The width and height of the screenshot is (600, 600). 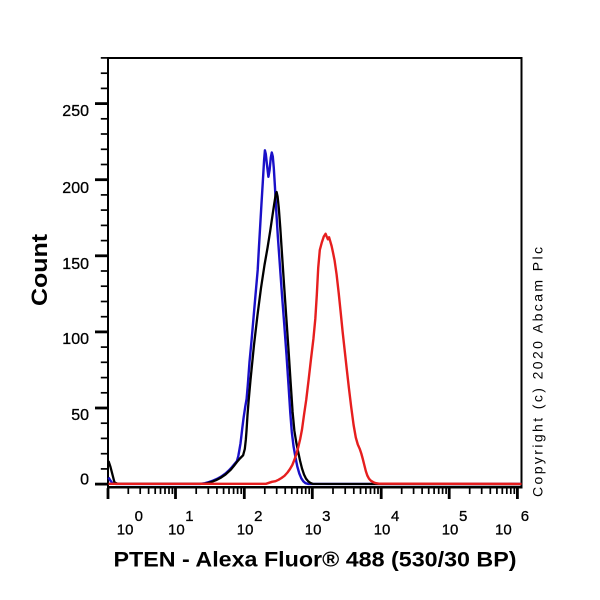 I want to click on svg-text: 150, so click(x=75, y=264).